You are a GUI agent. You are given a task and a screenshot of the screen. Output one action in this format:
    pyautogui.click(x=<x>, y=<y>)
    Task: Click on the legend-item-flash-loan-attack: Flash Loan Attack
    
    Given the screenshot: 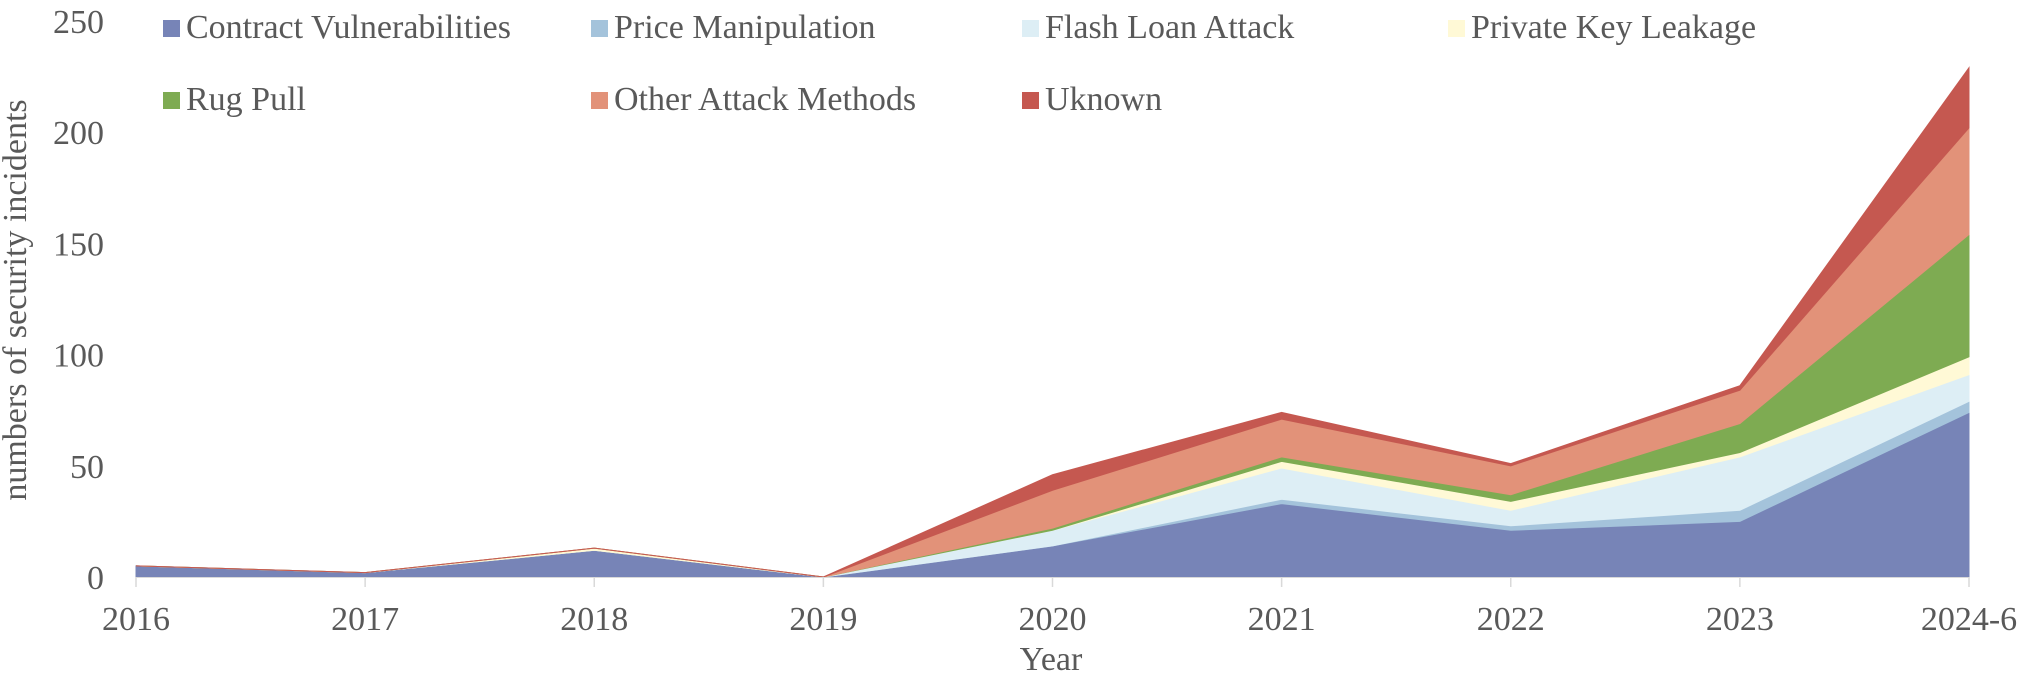 What is the action you would take?
    pyautogui.click(x=1158, y=28)
    